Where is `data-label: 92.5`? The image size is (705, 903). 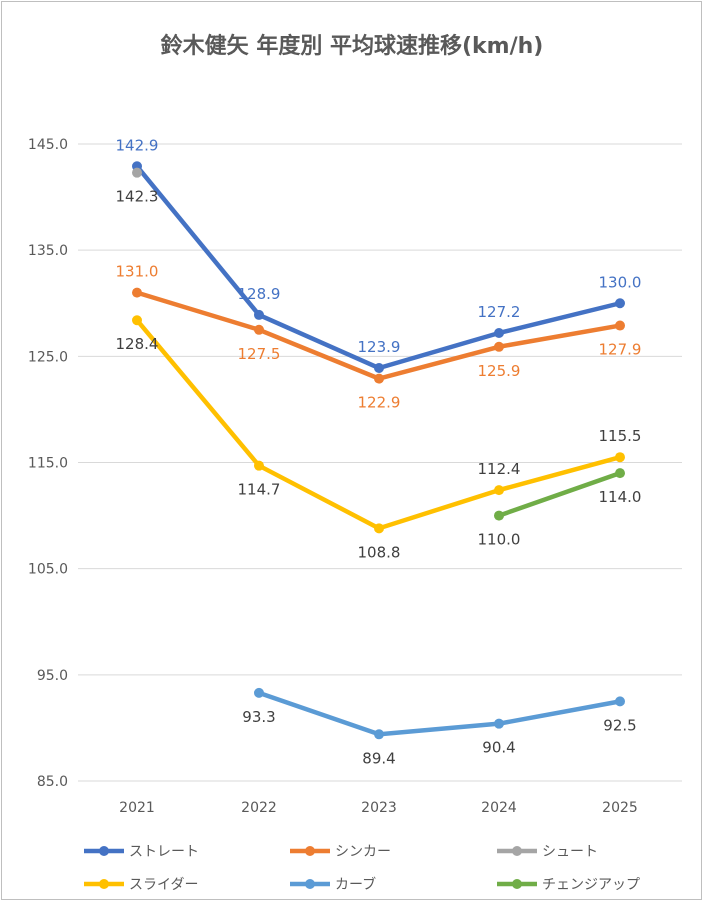 data-label: 92.5 is located at coordinates (619, 725).